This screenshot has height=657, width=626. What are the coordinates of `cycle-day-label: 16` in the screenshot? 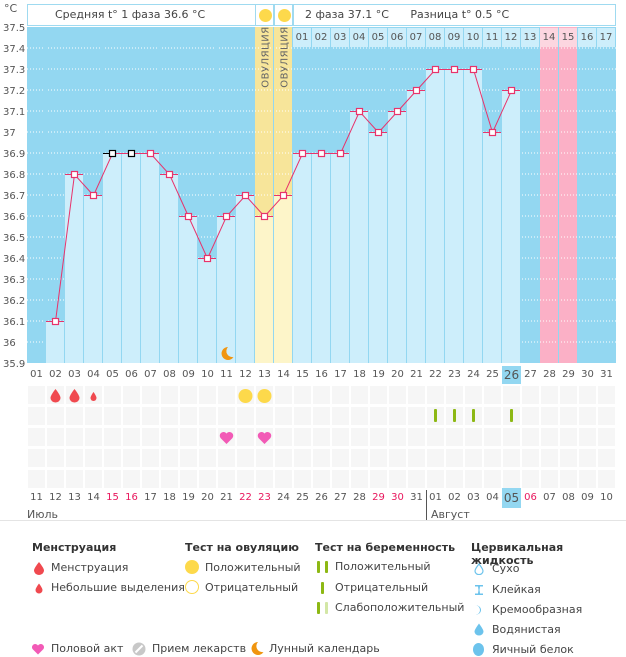 It's located at (321, 374).